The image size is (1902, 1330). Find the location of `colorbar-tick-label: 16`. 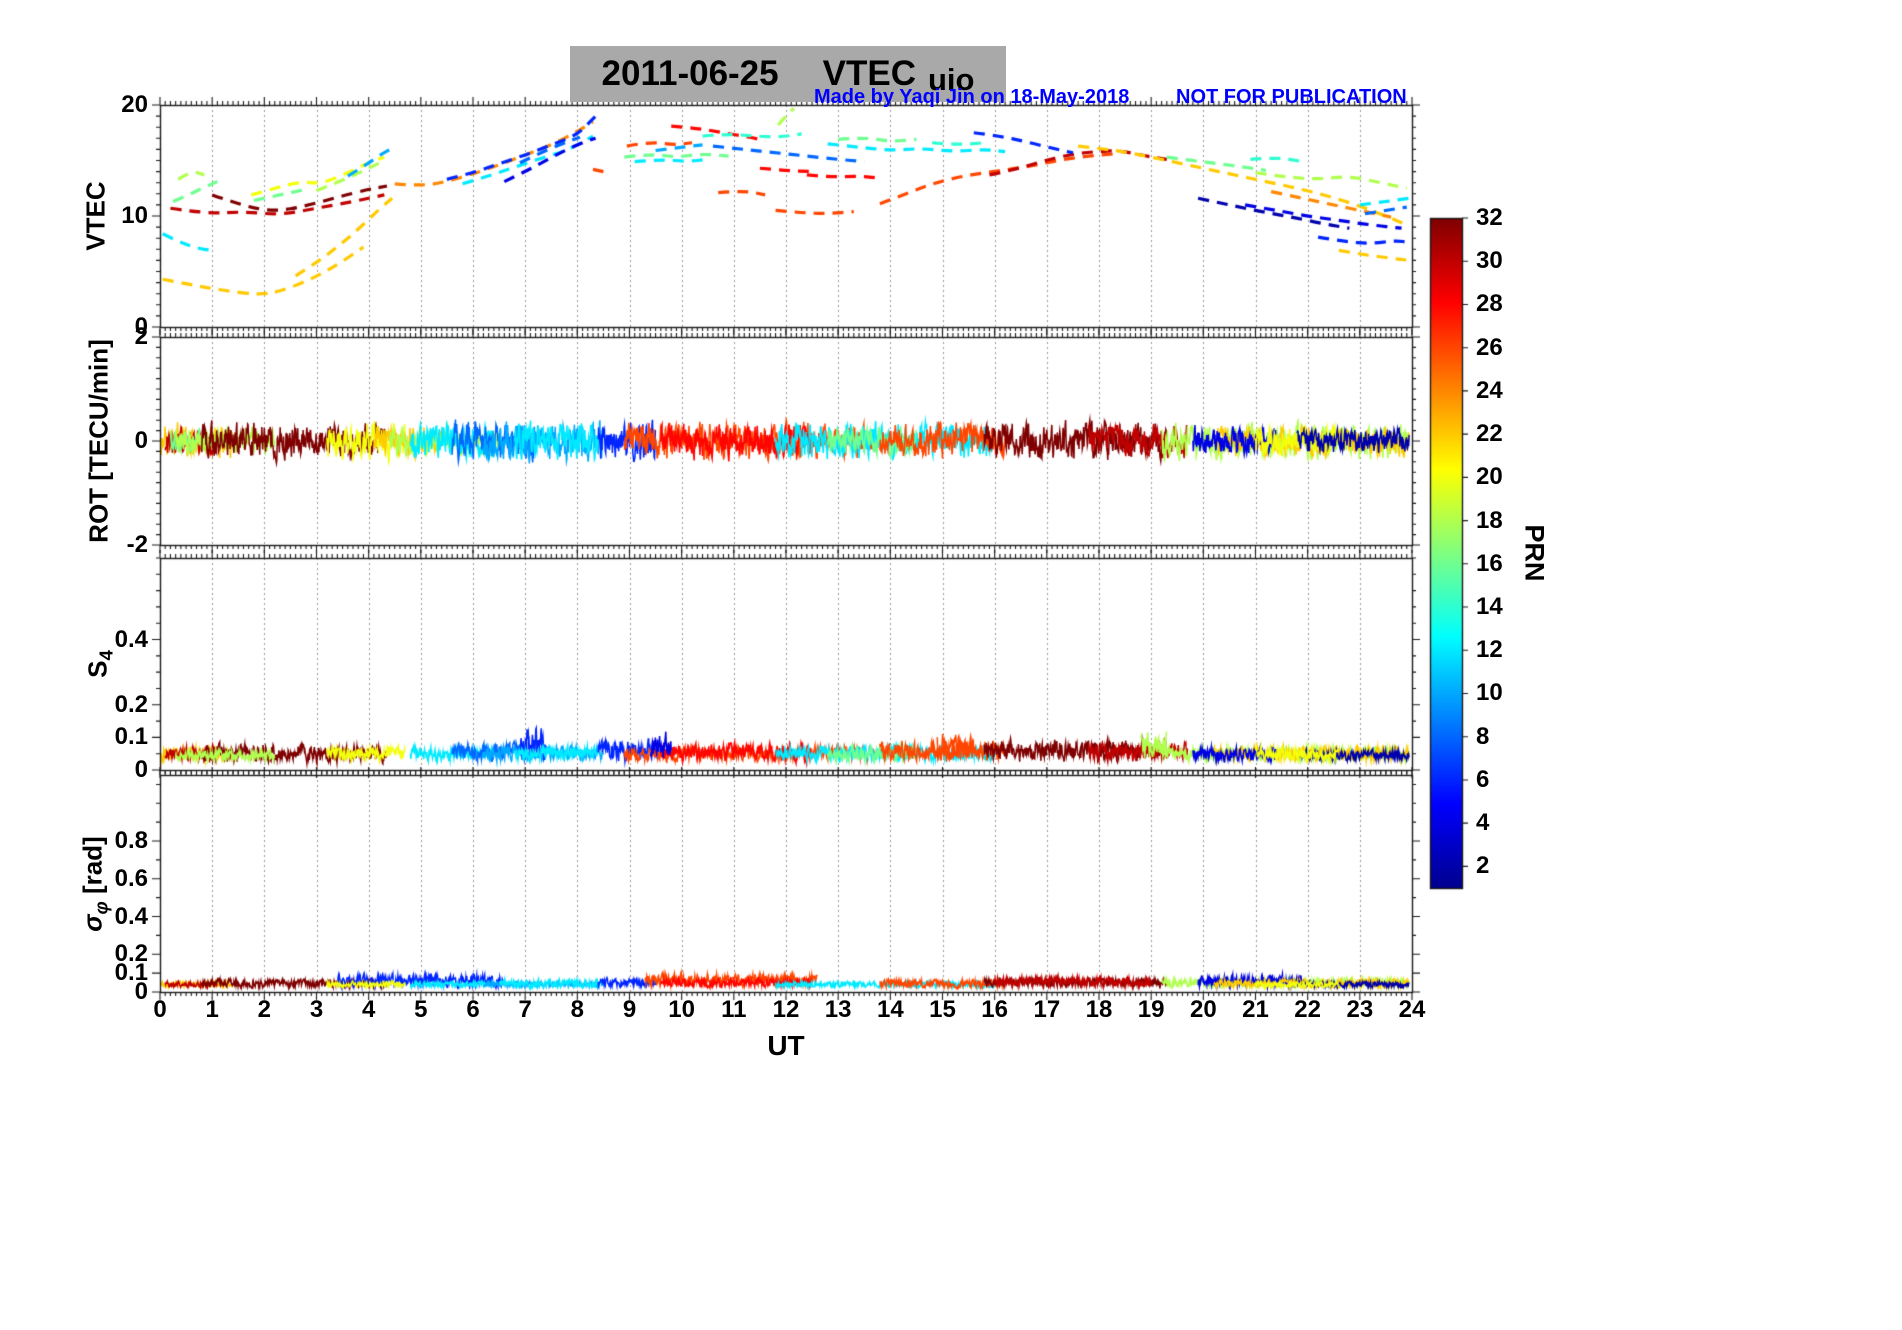

colorbar-tick-label: 16 is located at coordinates (1489, 563).